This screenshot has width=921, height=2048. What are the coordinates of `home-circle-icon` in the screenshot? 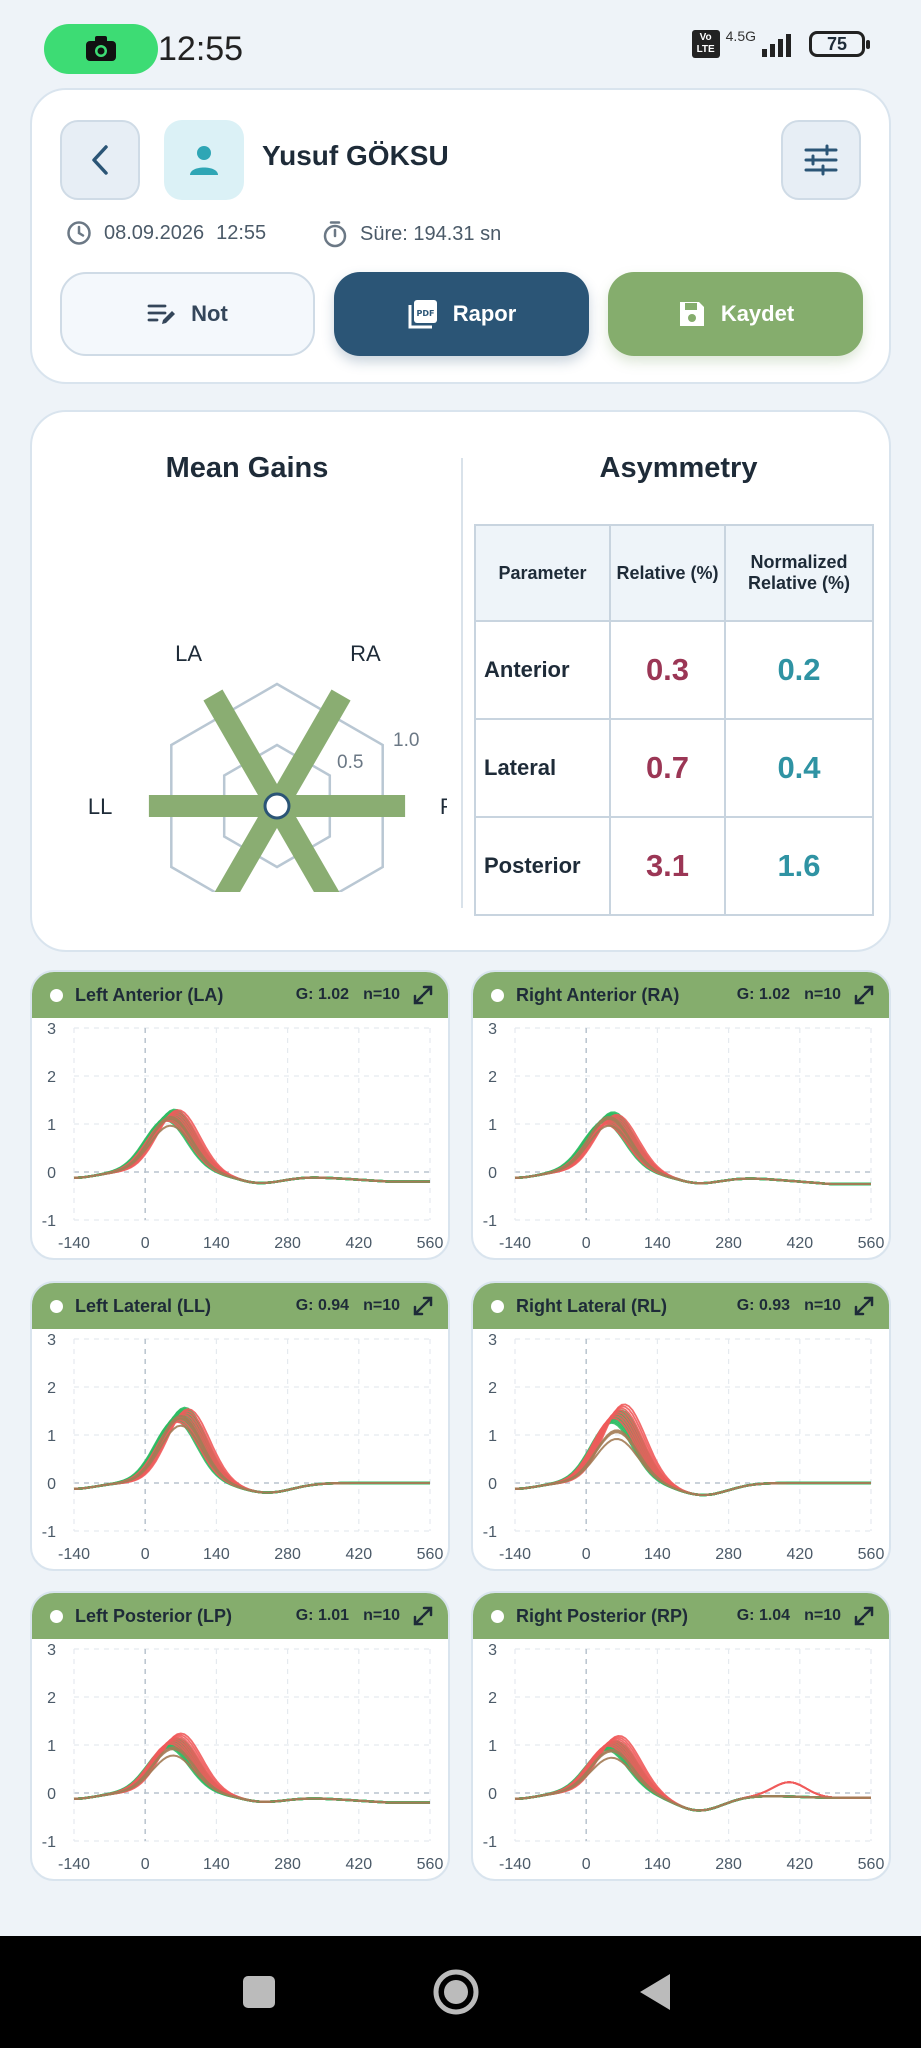 It's located at (456, 1992).